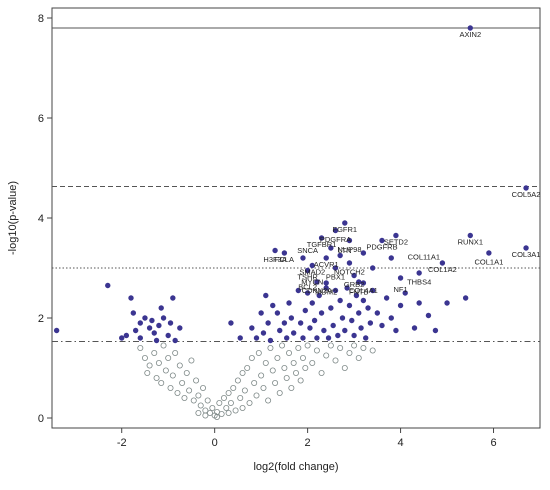  Describe the element at coordinates (41, 119) in the screenshot. I see `y-tick-label: 6` at that location.